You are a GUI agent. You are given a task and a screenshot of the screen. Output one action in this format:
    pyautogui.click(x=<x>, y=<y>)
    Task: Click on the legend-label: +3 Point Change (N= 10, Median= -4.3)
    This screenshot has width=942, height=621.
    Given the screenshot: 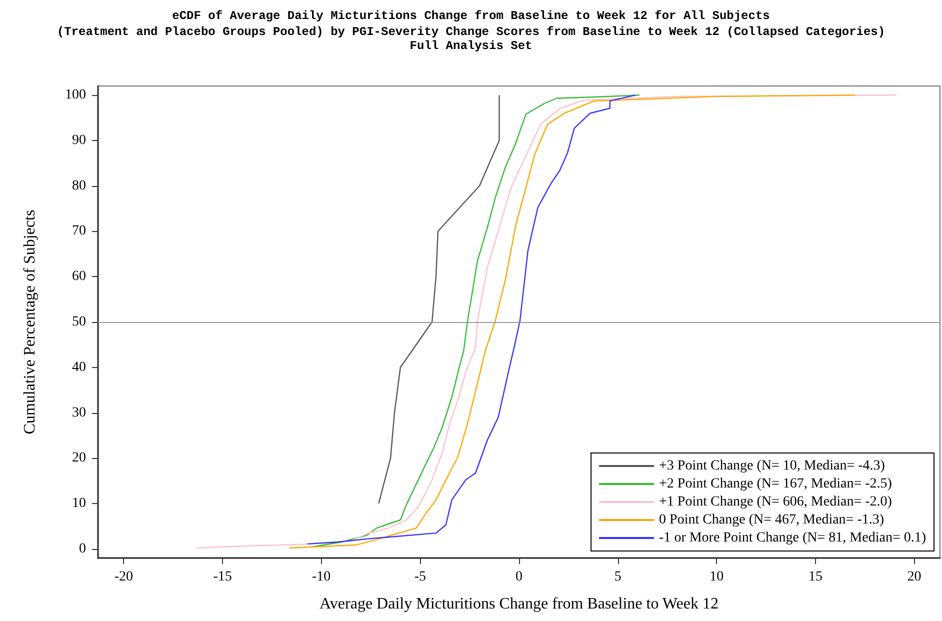 What is the action you would take?
    pyautogui.click(x=772, y=466)
    